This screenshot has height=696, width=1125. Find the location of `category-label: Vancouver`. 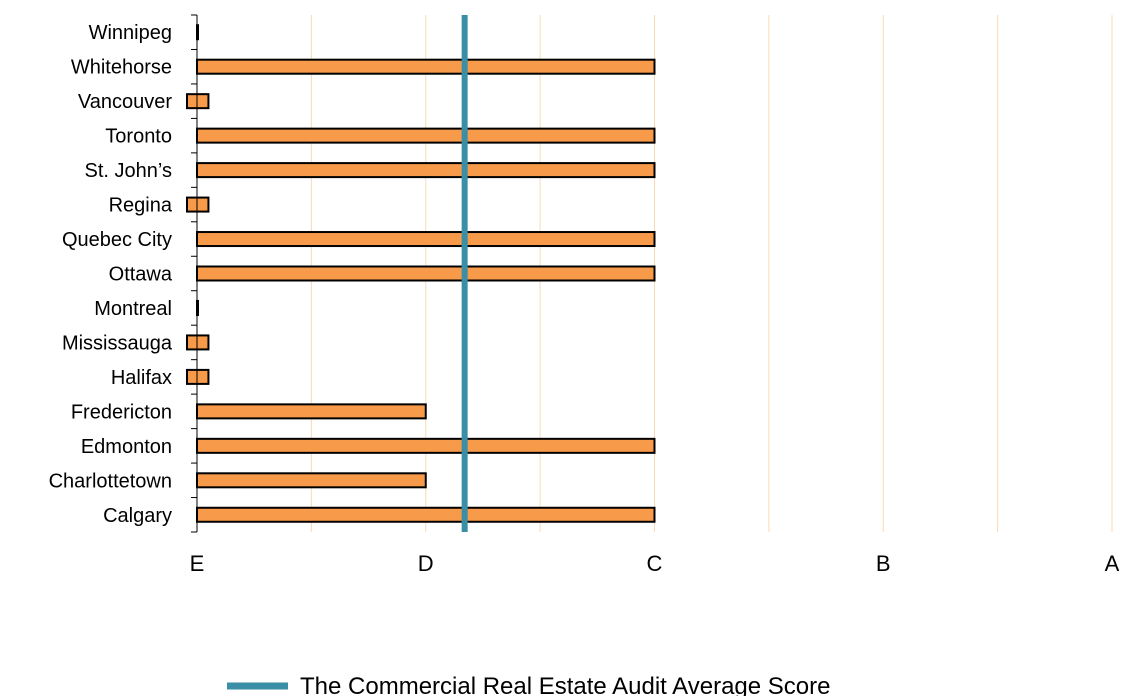

category-label: Vancouver is located at coordinates (125, 102).